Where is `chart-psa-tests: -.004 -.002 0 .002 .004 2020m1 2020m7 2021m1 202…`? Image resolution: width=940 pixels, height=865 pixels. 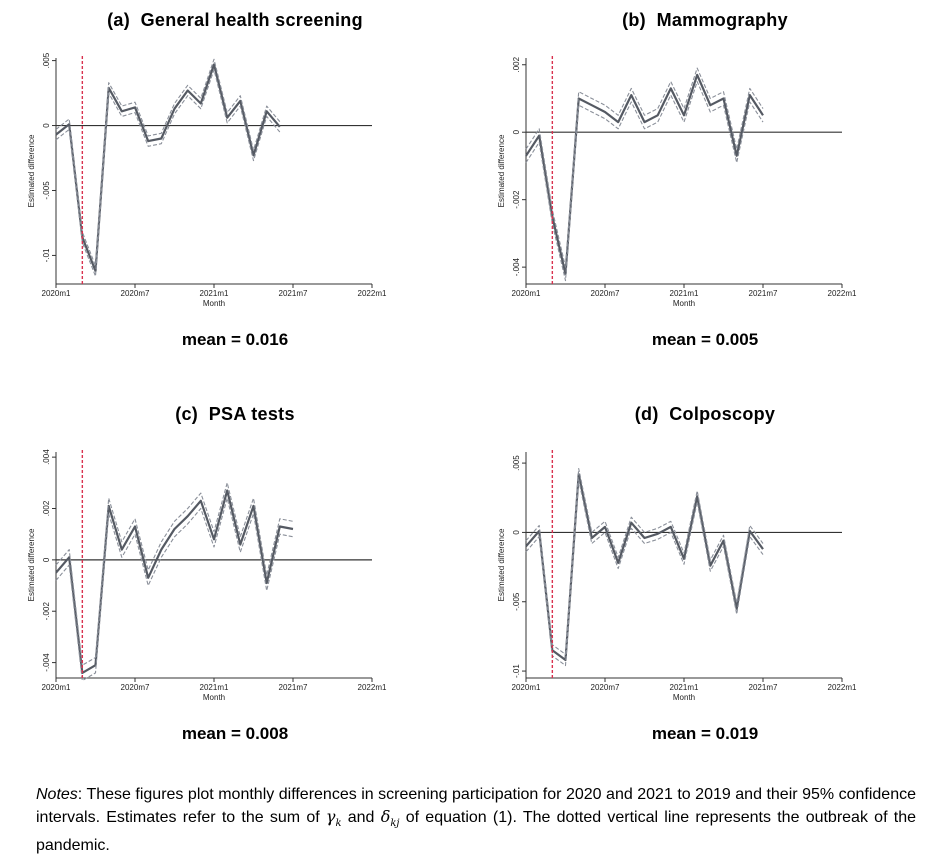
chart-psa-tests: -.004 -.002 0 .002 .004 2020m1 2020m7 2021m1 202… is located at coordinates (207, 575).